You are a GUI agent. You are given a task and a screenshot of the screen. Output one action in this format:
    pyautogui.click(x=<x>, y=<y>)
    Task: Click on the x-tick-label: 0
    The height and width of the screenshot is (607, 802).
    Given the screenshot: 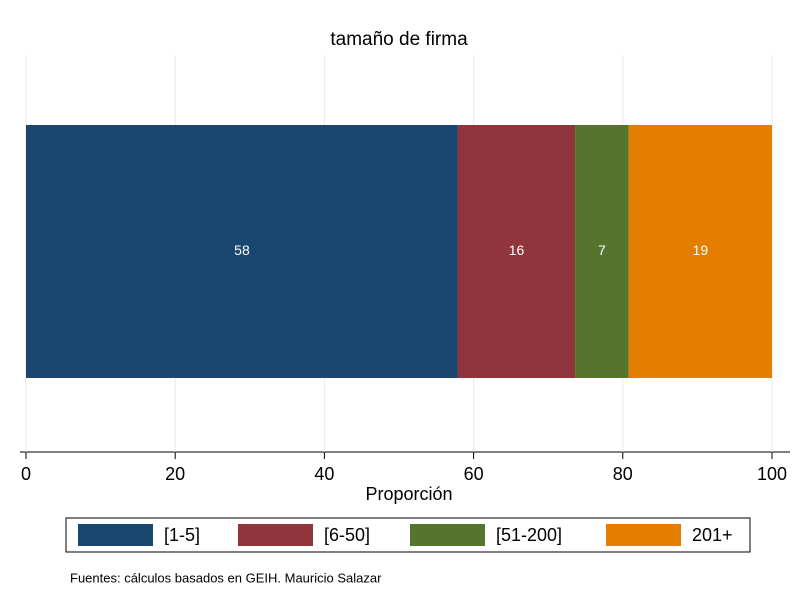 What is the action you would take?
    pyautogui.click(x=26, y=474)
    